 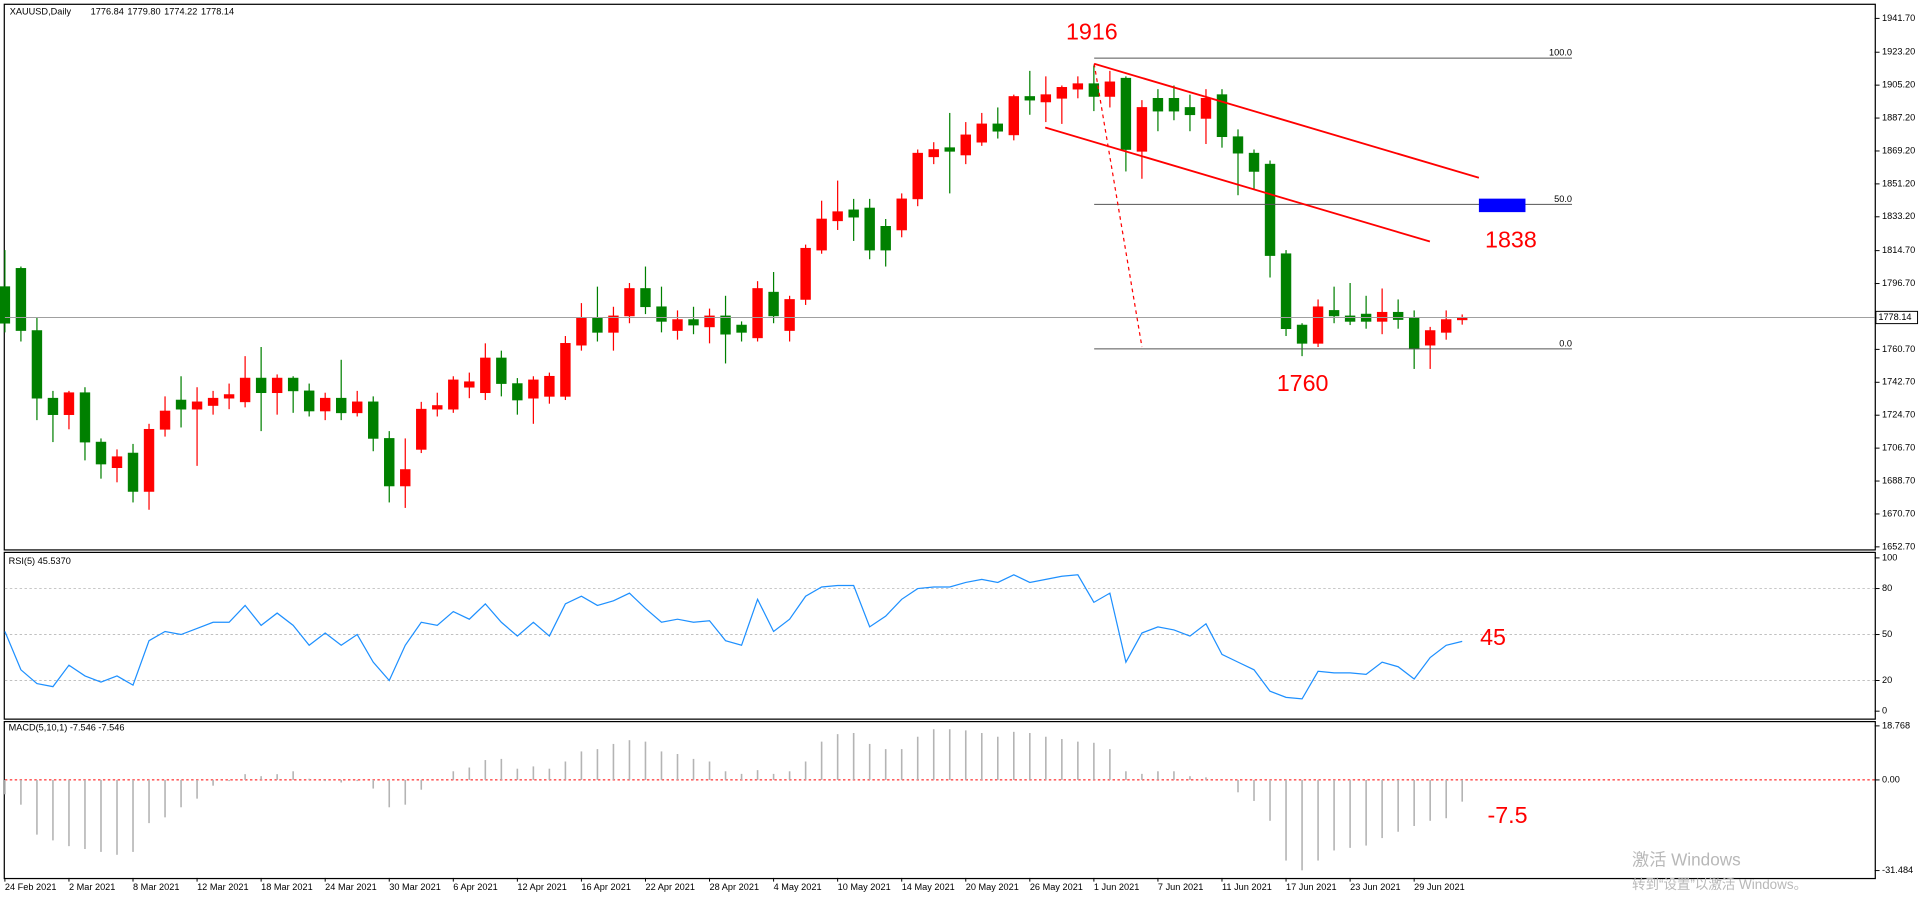 What do you see at coordinates (41, 12) in the screenshot?
I see `symbol-title: XAUUSD,Daily` at bounding box center [41, 12].